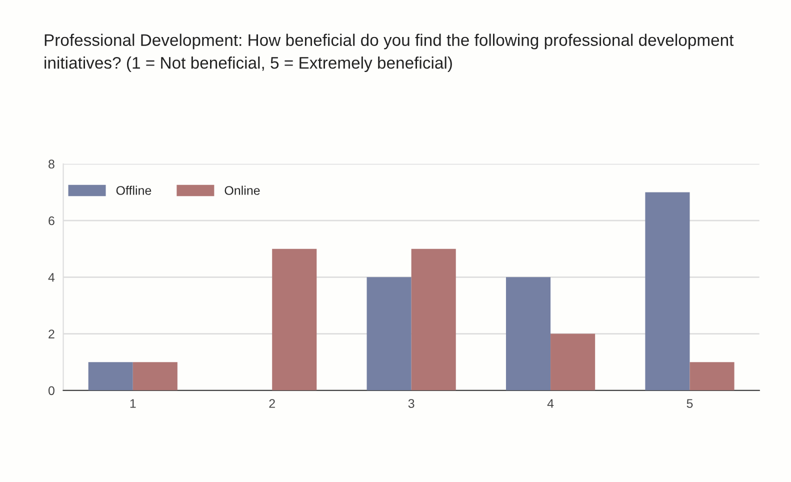  I want to click on y-tick-label: 8, so click(51, 164).